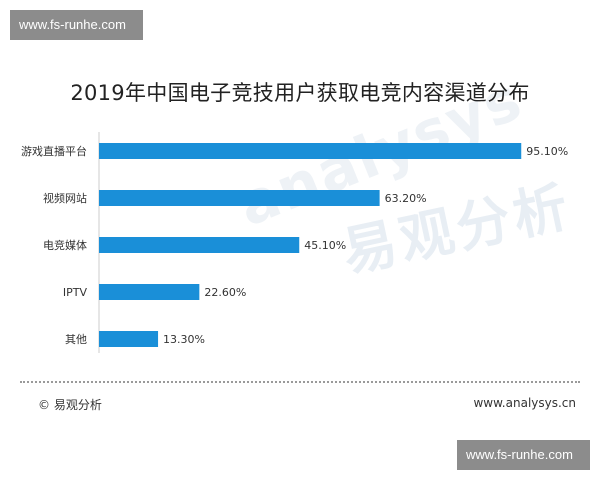 Image resolution: width=600 pixels, height=480 pixels. I want to click on category-label: 其他, so click(76, 339).